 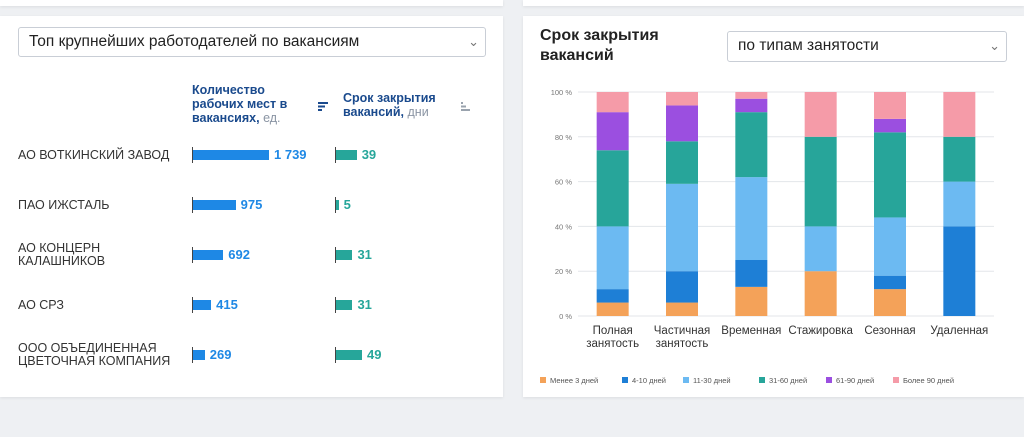 I want to click on legend-label: 31-60 дней, so click(x=788, y=380).